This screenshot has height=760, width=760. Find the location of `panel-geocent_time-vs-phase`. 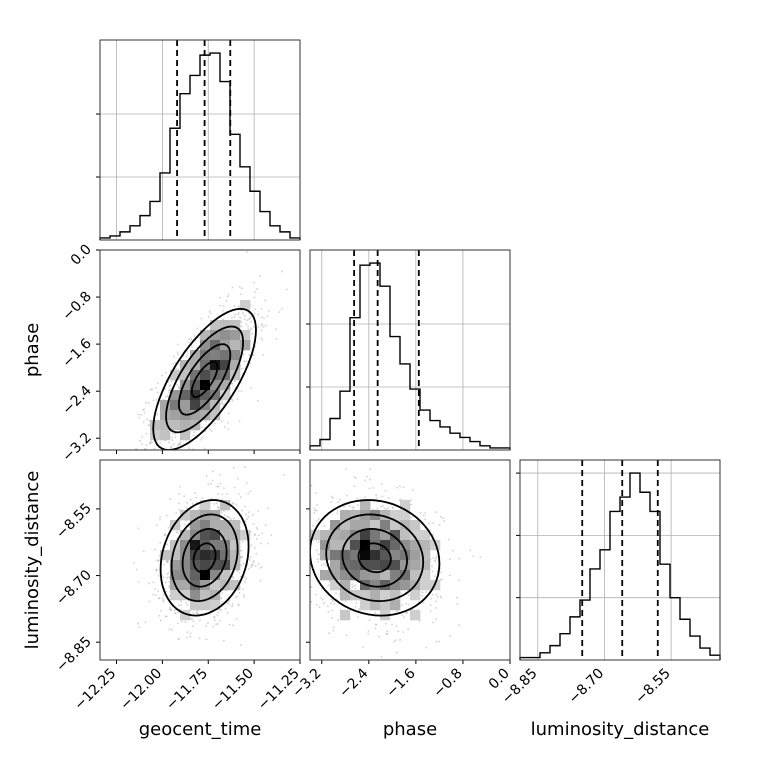

panel-geocent_time-vs-phase is located at coordinates (198, 386).